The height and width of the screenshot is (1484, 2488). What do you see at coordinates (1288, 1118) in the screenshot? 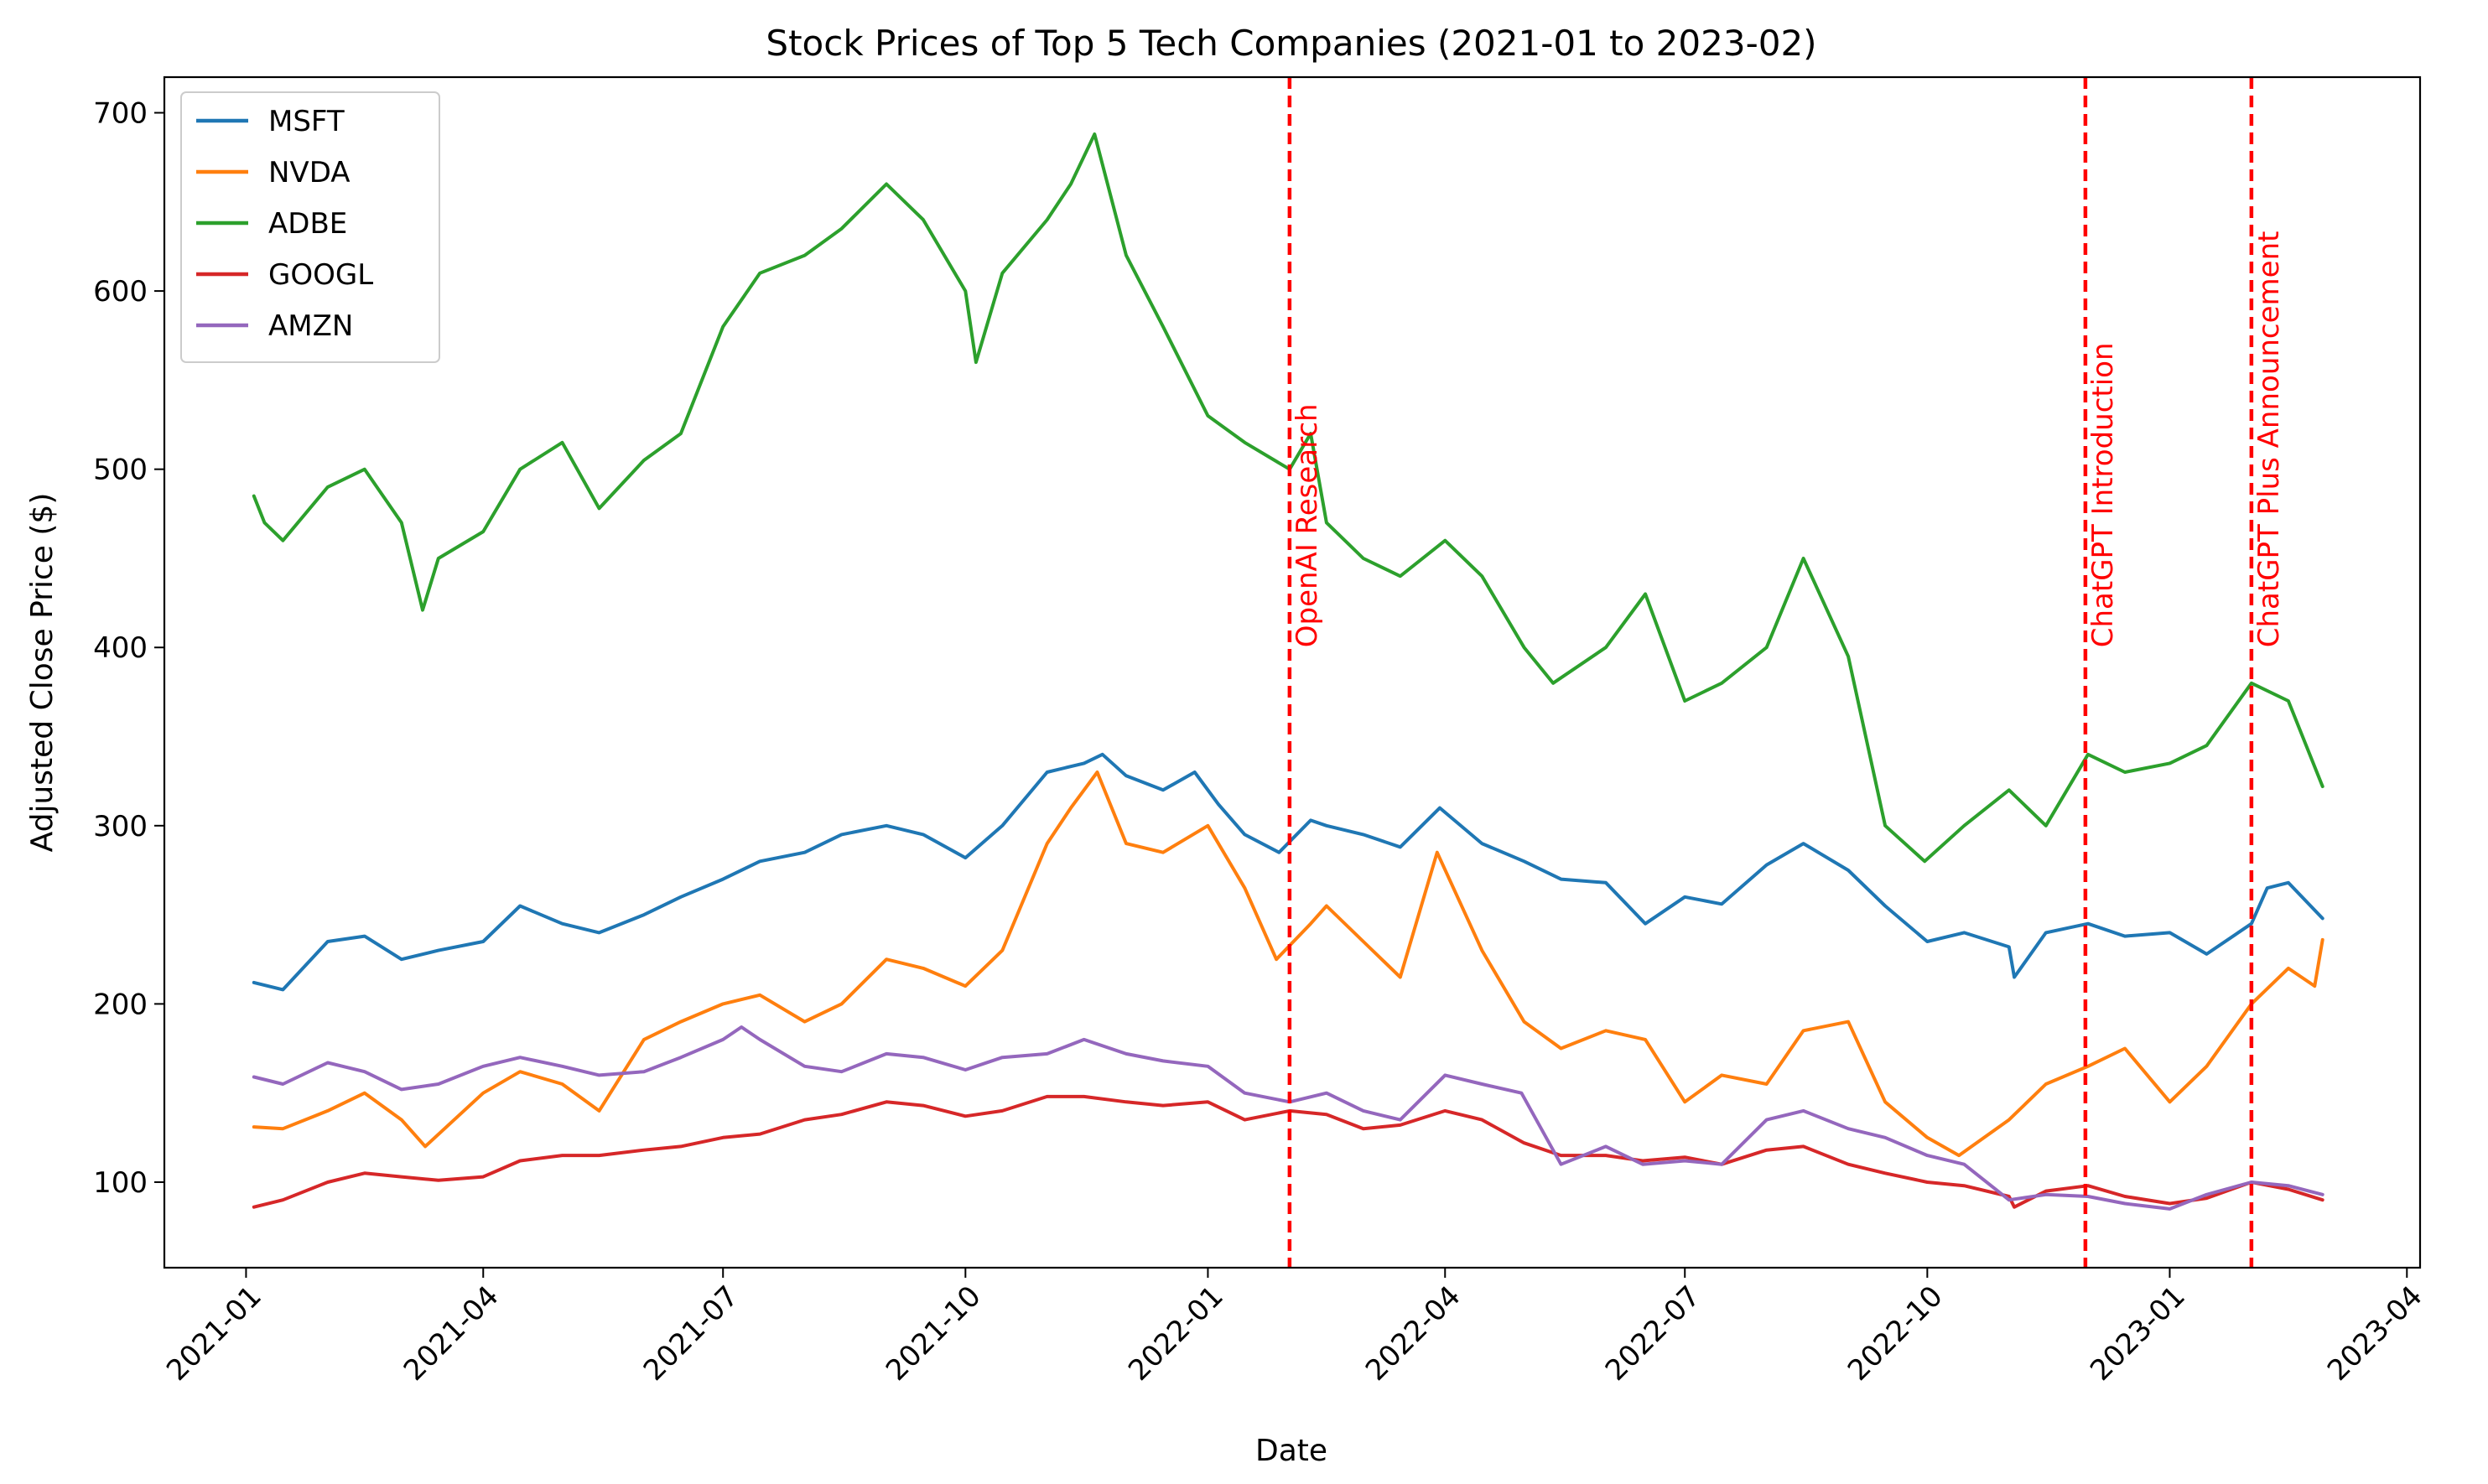
I see `series-line-amzn` at bounding box center [1288, 1118].